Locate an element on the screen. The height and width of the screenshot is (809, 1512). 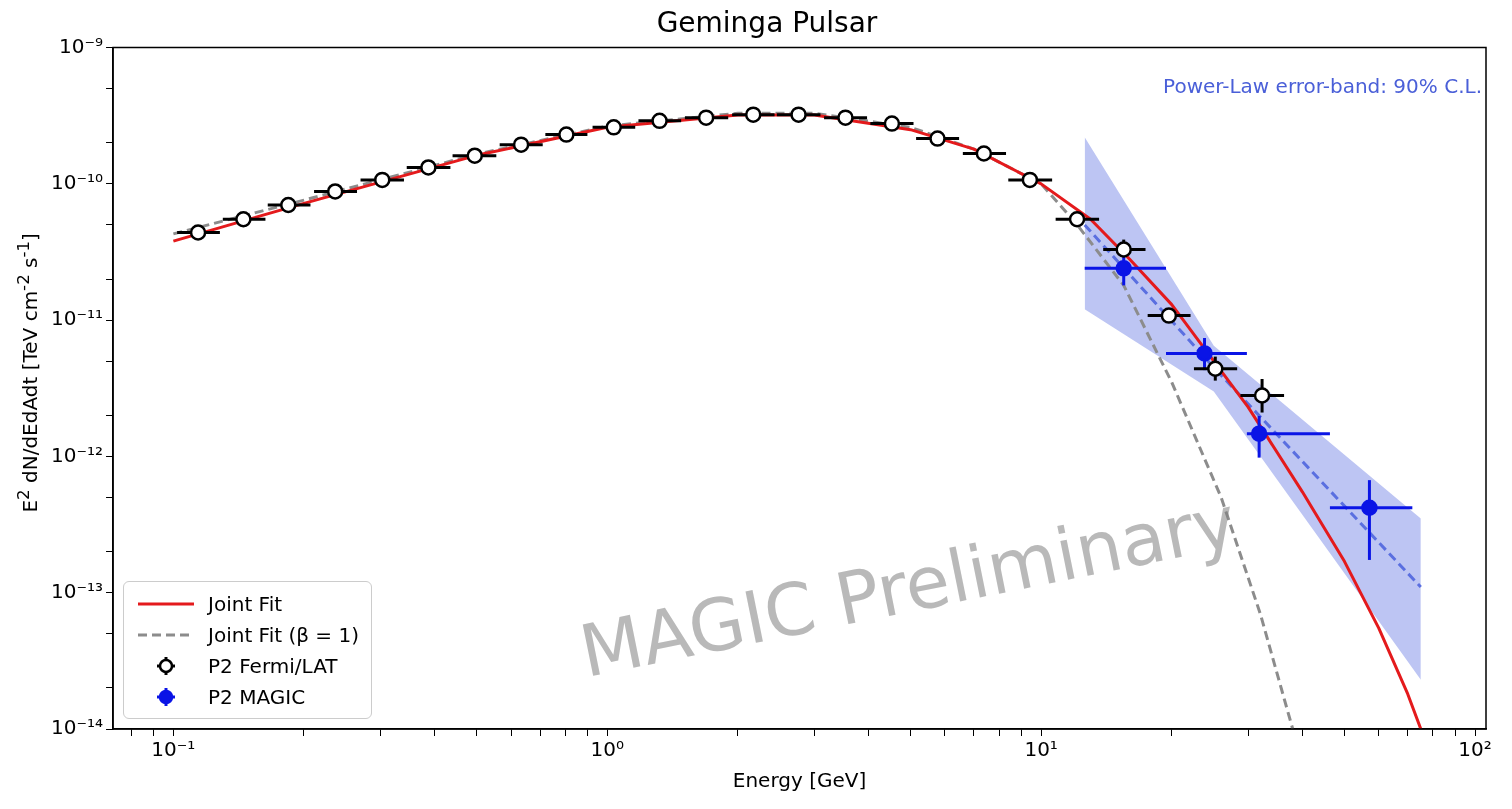
chart-title: Geminga Pulsar is located at coordinates (767, 23).